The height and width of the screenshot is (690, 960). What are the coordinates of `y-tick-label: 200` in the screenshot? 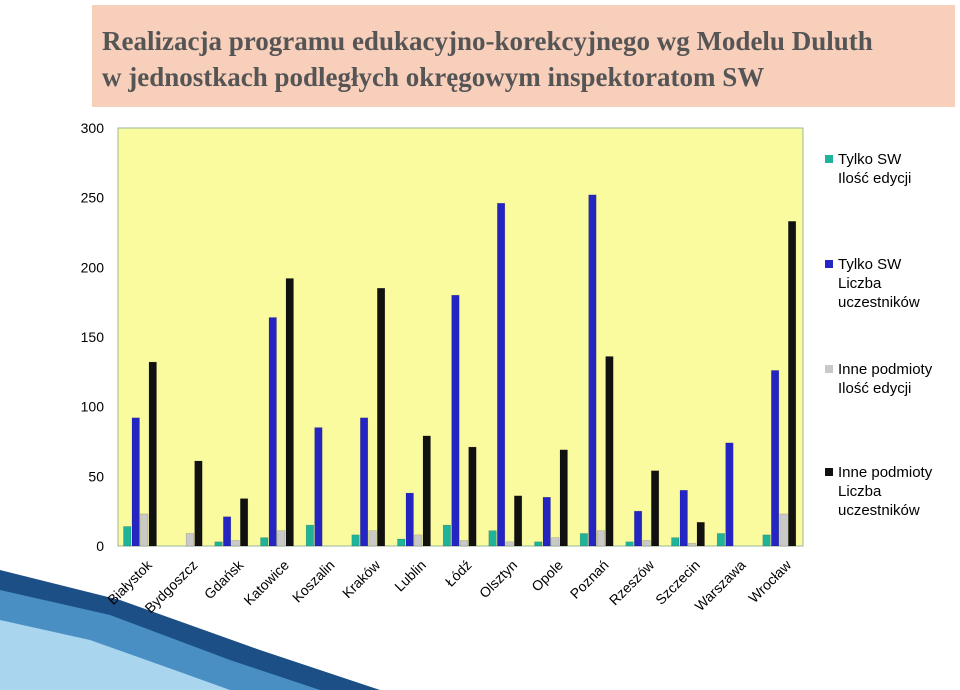 It's located at (93, 267).